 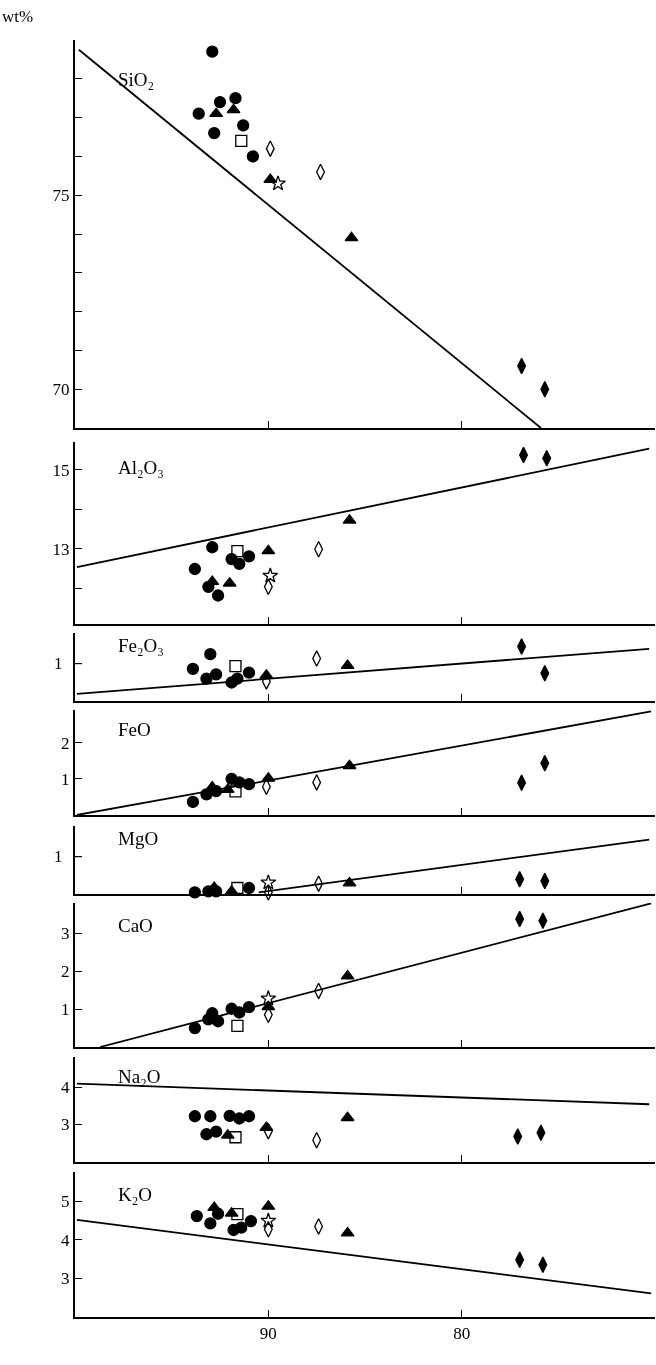 What do you see at coordinates (61, 196) in the screenshot?
I see `y-tick-label: 75` at bounding box center [61, 196].